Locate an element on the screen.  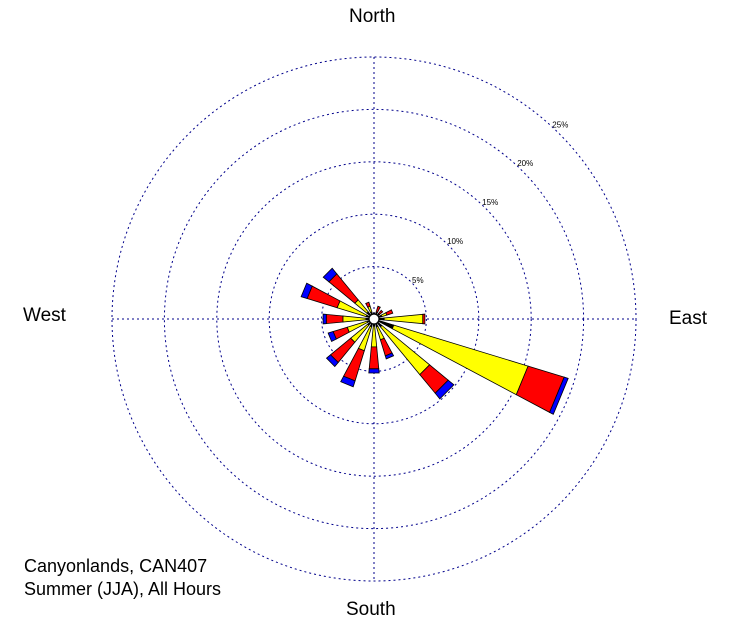
wedge-22.5-class-3 is located at coordinates (378, 309).